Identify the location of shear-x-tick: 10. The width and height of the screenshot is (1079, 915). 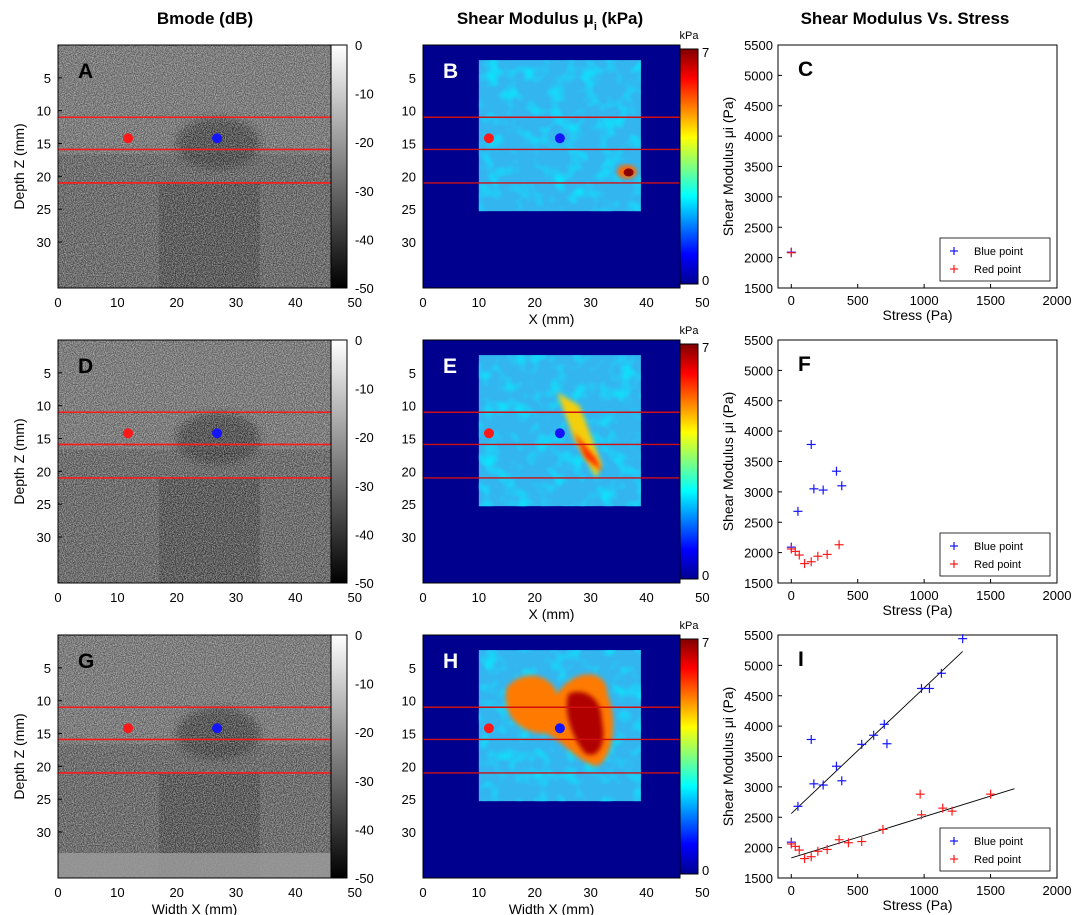
(479, 597).